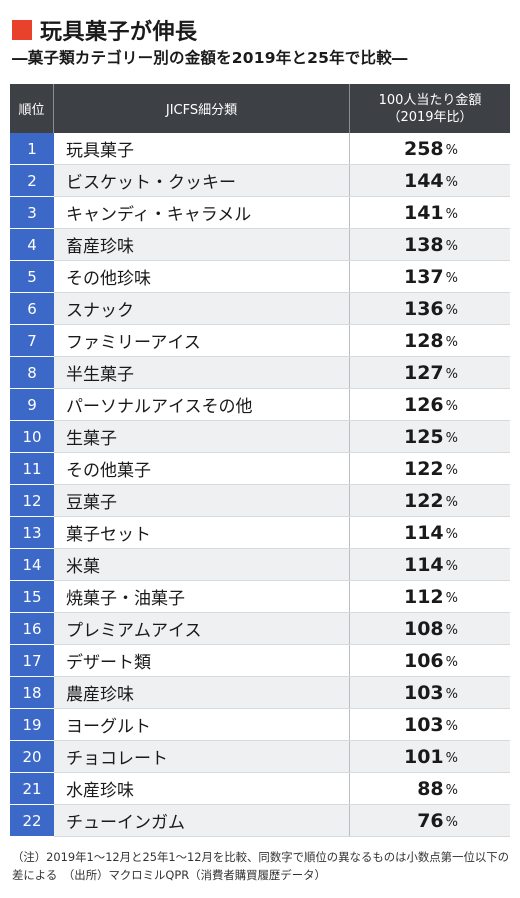 The image size is (520, 898). I want to click on category-cell: 玩具菓子, so click(202, 148).